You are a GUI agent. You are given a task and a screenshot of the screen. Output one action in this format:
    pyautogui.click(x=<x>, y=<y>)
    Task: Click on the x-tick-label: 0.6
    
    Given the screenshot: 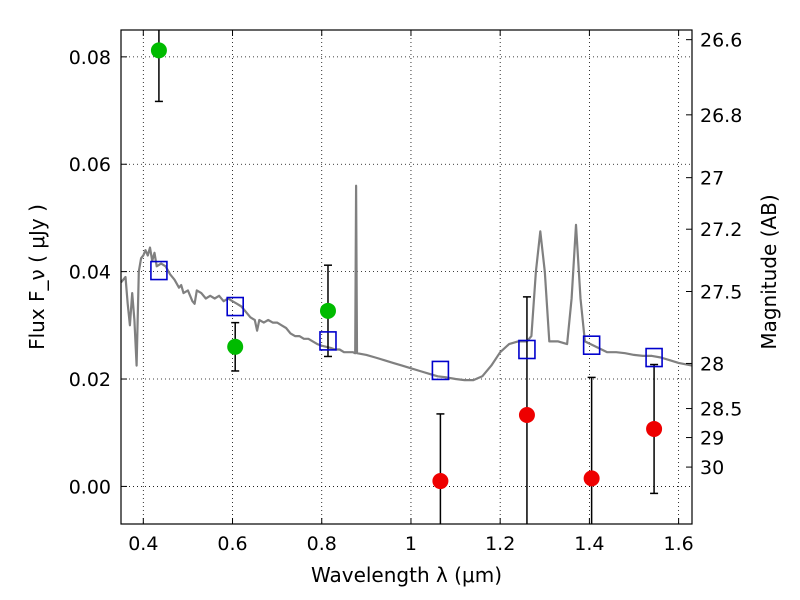 What is the action you would take?
    pyautogui.click(x=232, y=544)
    